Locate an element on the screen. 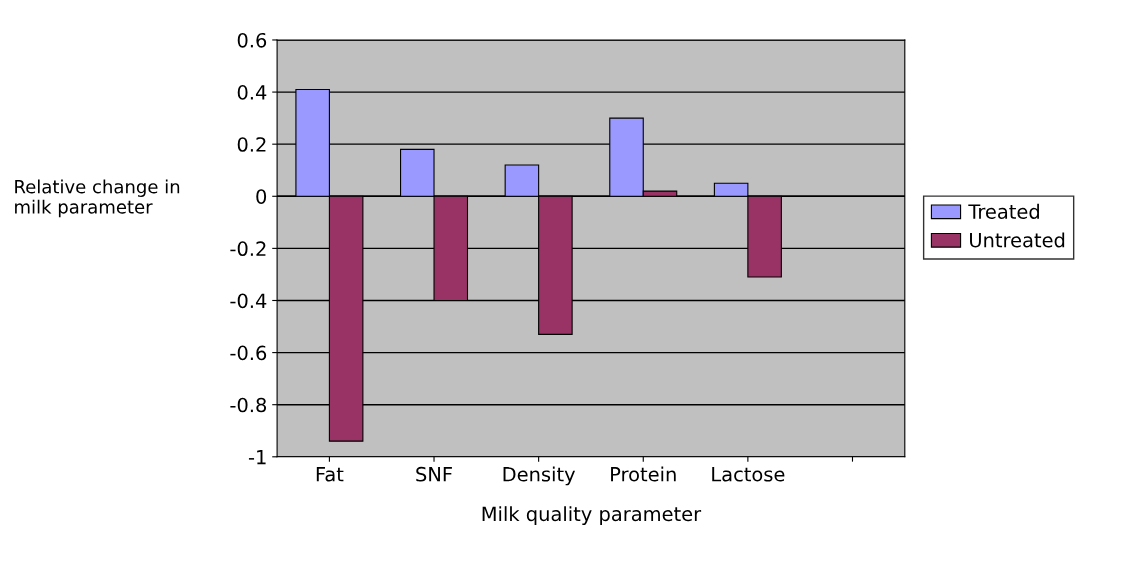 The height and width of the screenshot is (571, 1131). y-tick-label: -0.8 is located at coordinates (248, 405).